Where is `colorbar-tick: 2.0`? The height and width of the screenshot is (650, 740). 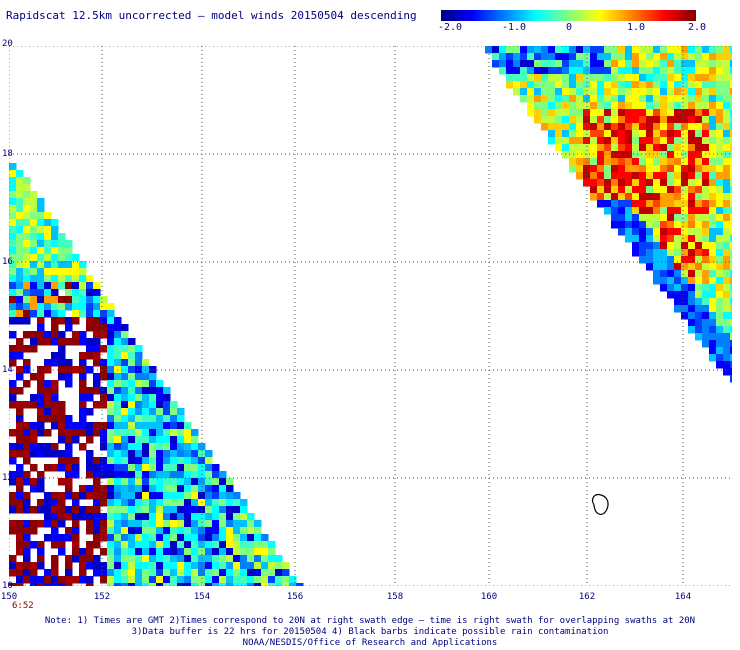 colorbar-tick: 2.0 is located at coordinates (697, 27).